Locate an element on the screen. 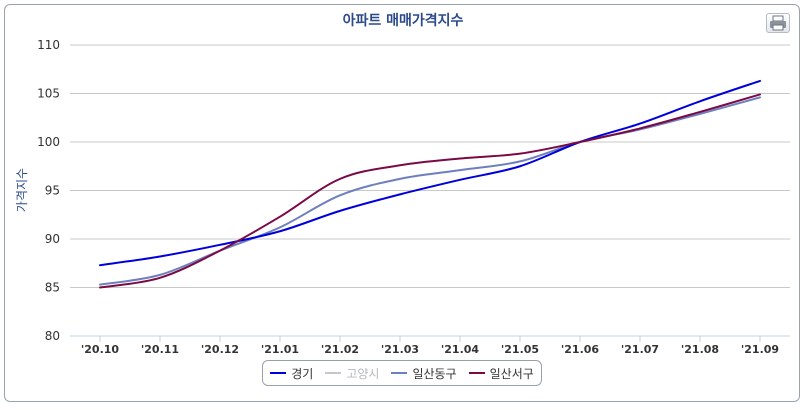 This screenshot has height=410, width=806. x-tick-label: '21.01 is located at coordinates (280, 349).